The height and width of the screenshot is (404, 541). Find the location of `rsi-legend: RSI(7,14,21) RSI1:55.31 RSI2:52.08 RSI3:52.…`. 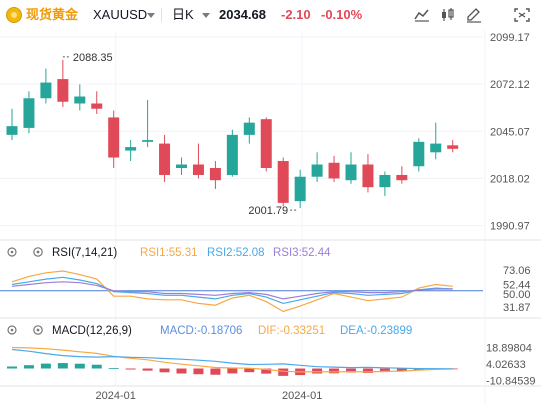

rsi-legend: RSI(7,14,21) RSI1:55.31 RSI2:52.08 RSI3:52.… is located at coordinates (169, 253).